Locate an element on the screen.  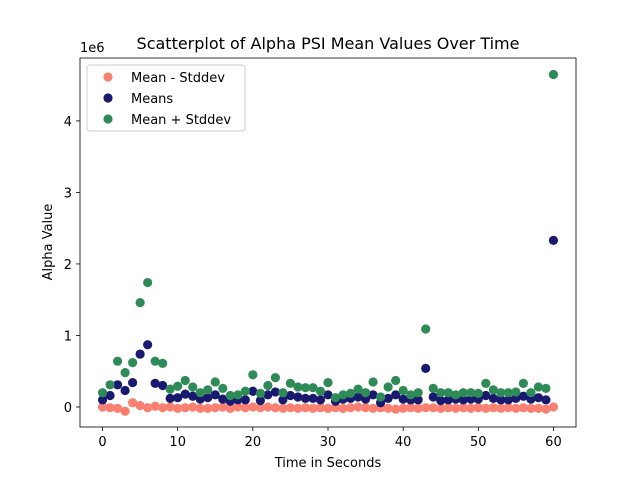
y-axis-offset-label: 1e6 is located at coordinates (92, 48).